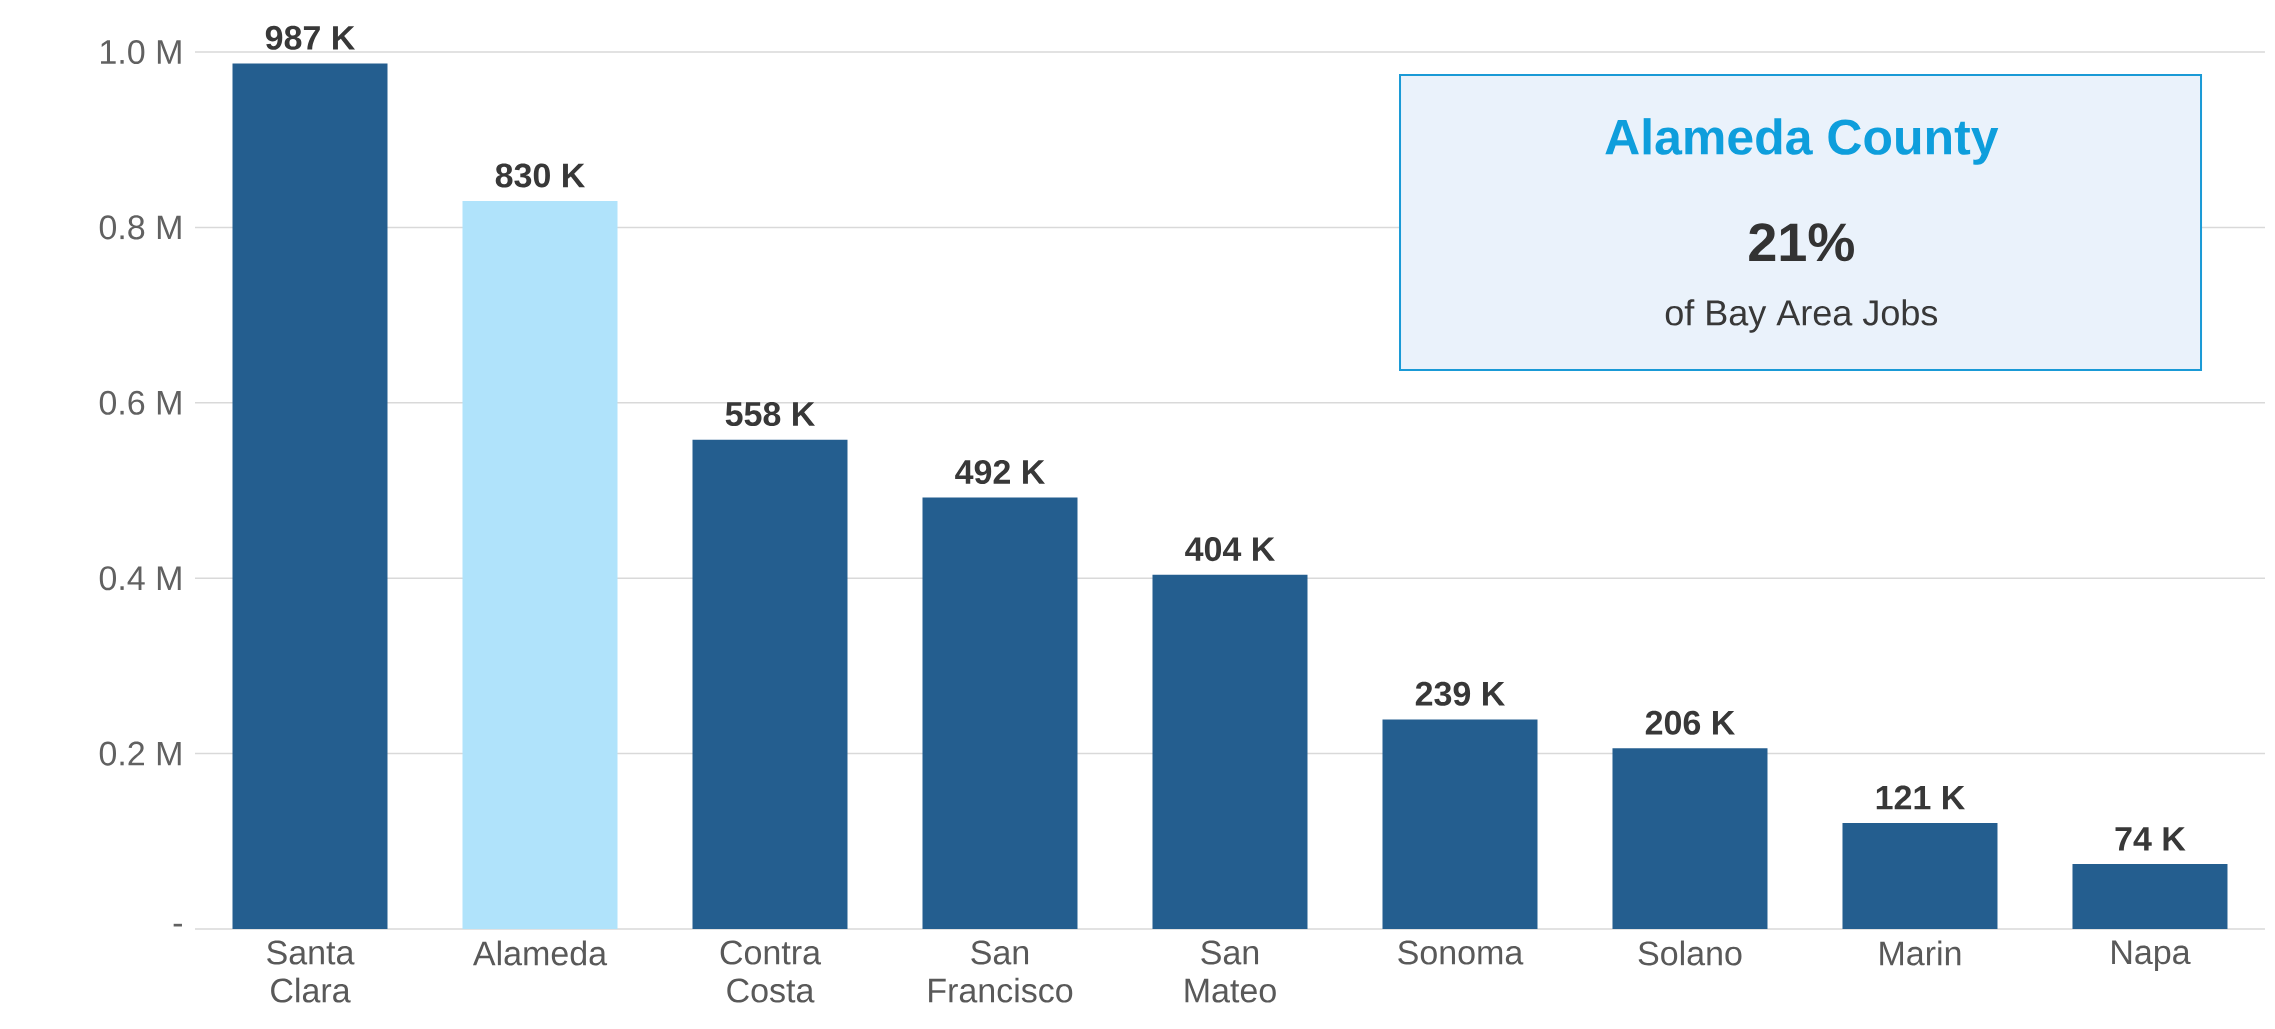  I want to click on y-tick-label: 0.8 M, so click(140, 227).